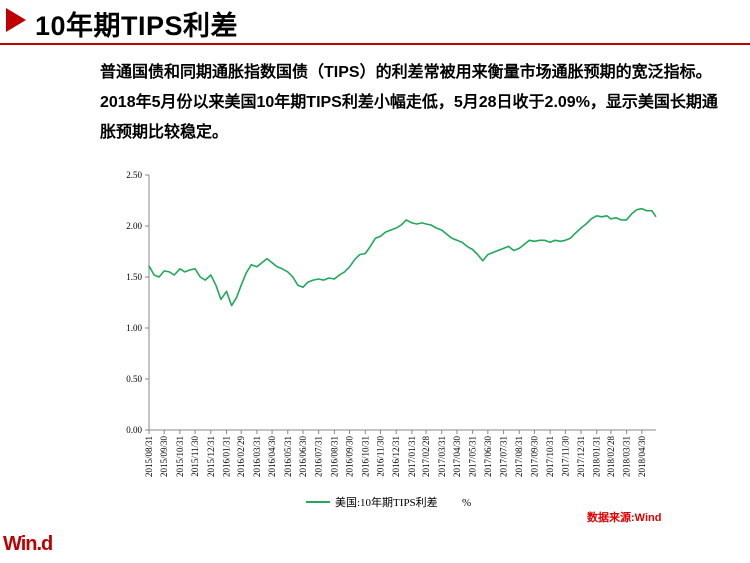 The width and height of the screenshot is (750, 563). What do you see at coordinates (504, 456) in the screenshot?
I see `x-tick-label: 2017/07/31` at bounding box center [504, 456].